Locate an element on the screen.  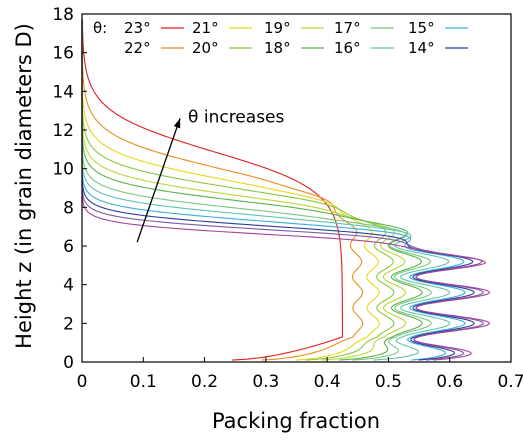
annotation-text: θ increases is located at coordinates (236, 117).